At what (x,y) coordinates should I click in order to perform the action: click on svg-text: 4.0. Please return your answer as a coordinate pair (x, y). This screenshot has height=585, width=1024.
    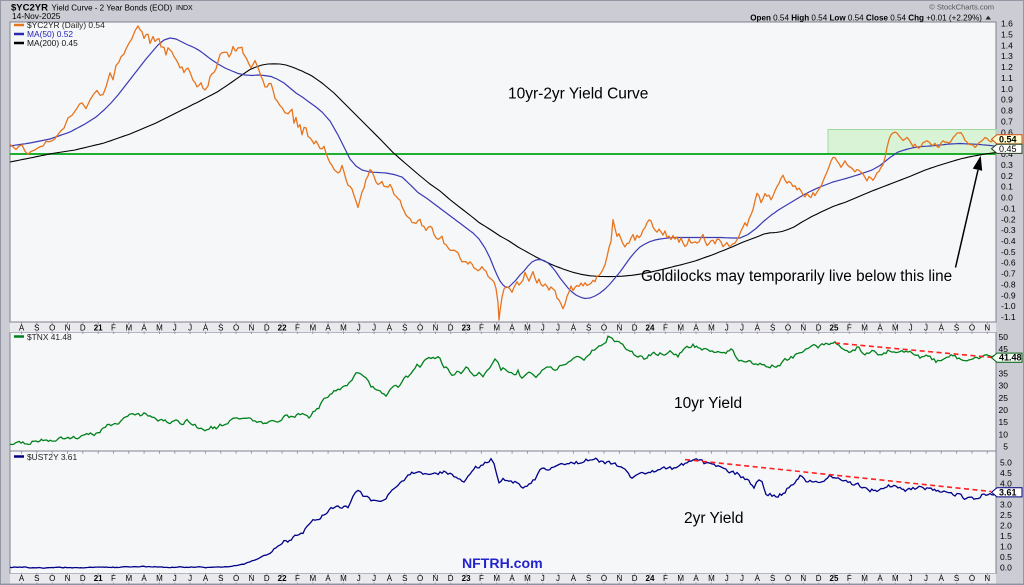
    Looking at the image, I should click on (1006, 484).